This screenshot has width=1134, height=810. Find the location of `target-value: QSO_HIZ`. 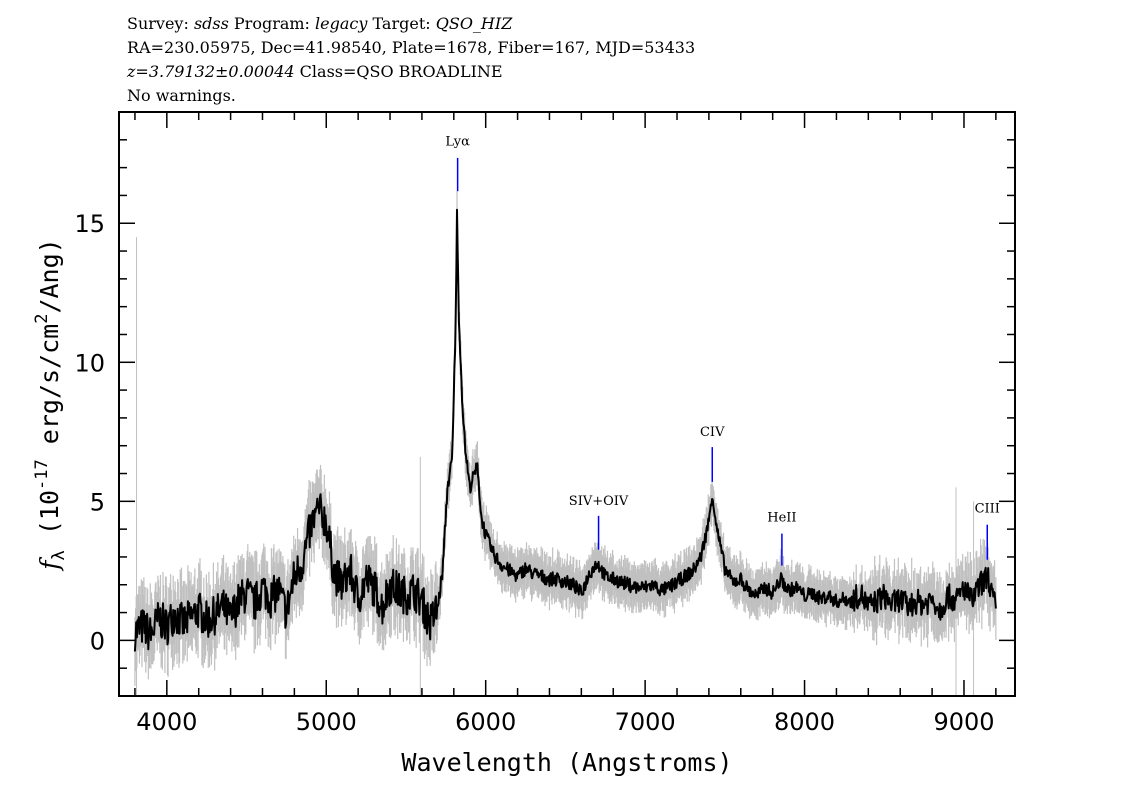

target-value: QSO_HIZ is located at coordinates (474, 23).